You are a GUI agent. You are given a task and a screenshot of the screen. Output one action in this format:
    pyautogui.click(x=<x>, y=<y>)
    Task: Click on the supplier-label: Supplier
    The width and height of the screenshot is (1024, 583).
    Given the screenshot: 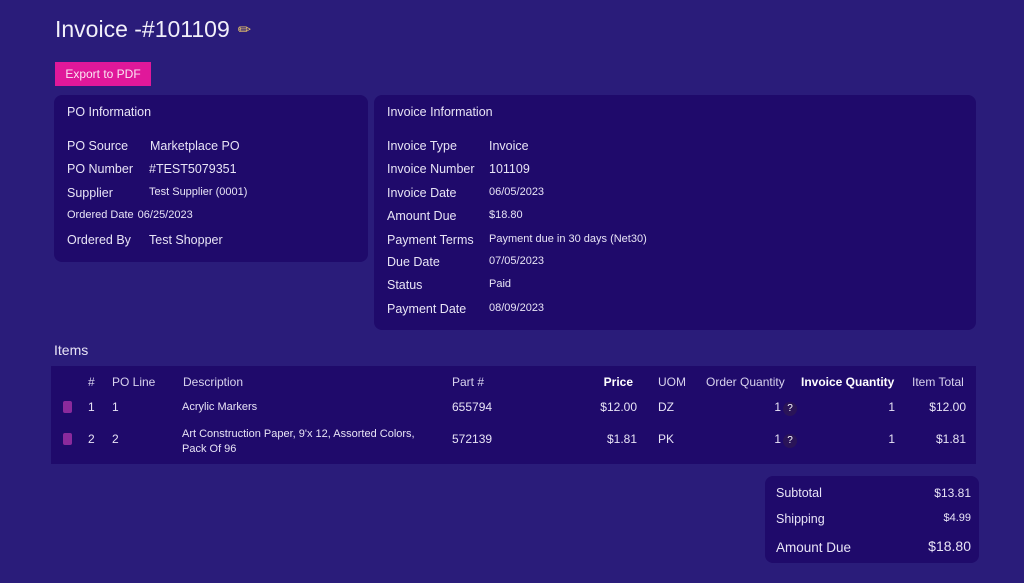 What is the action you would take?
    pyautogui.click(x=90, y=193)
    